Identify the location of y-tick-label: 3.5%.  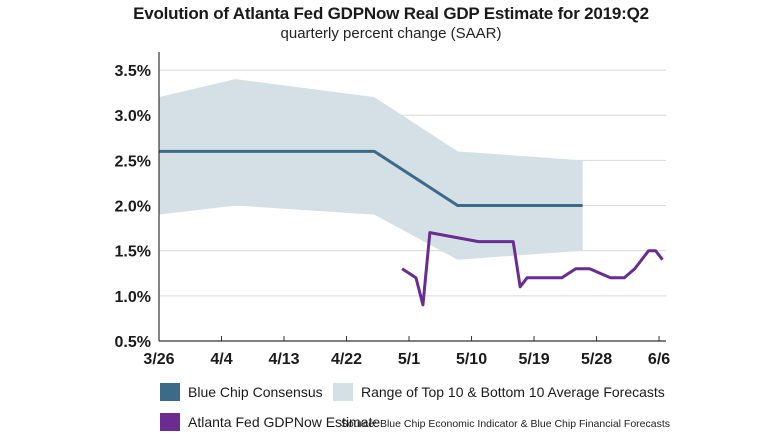
(133, 71).